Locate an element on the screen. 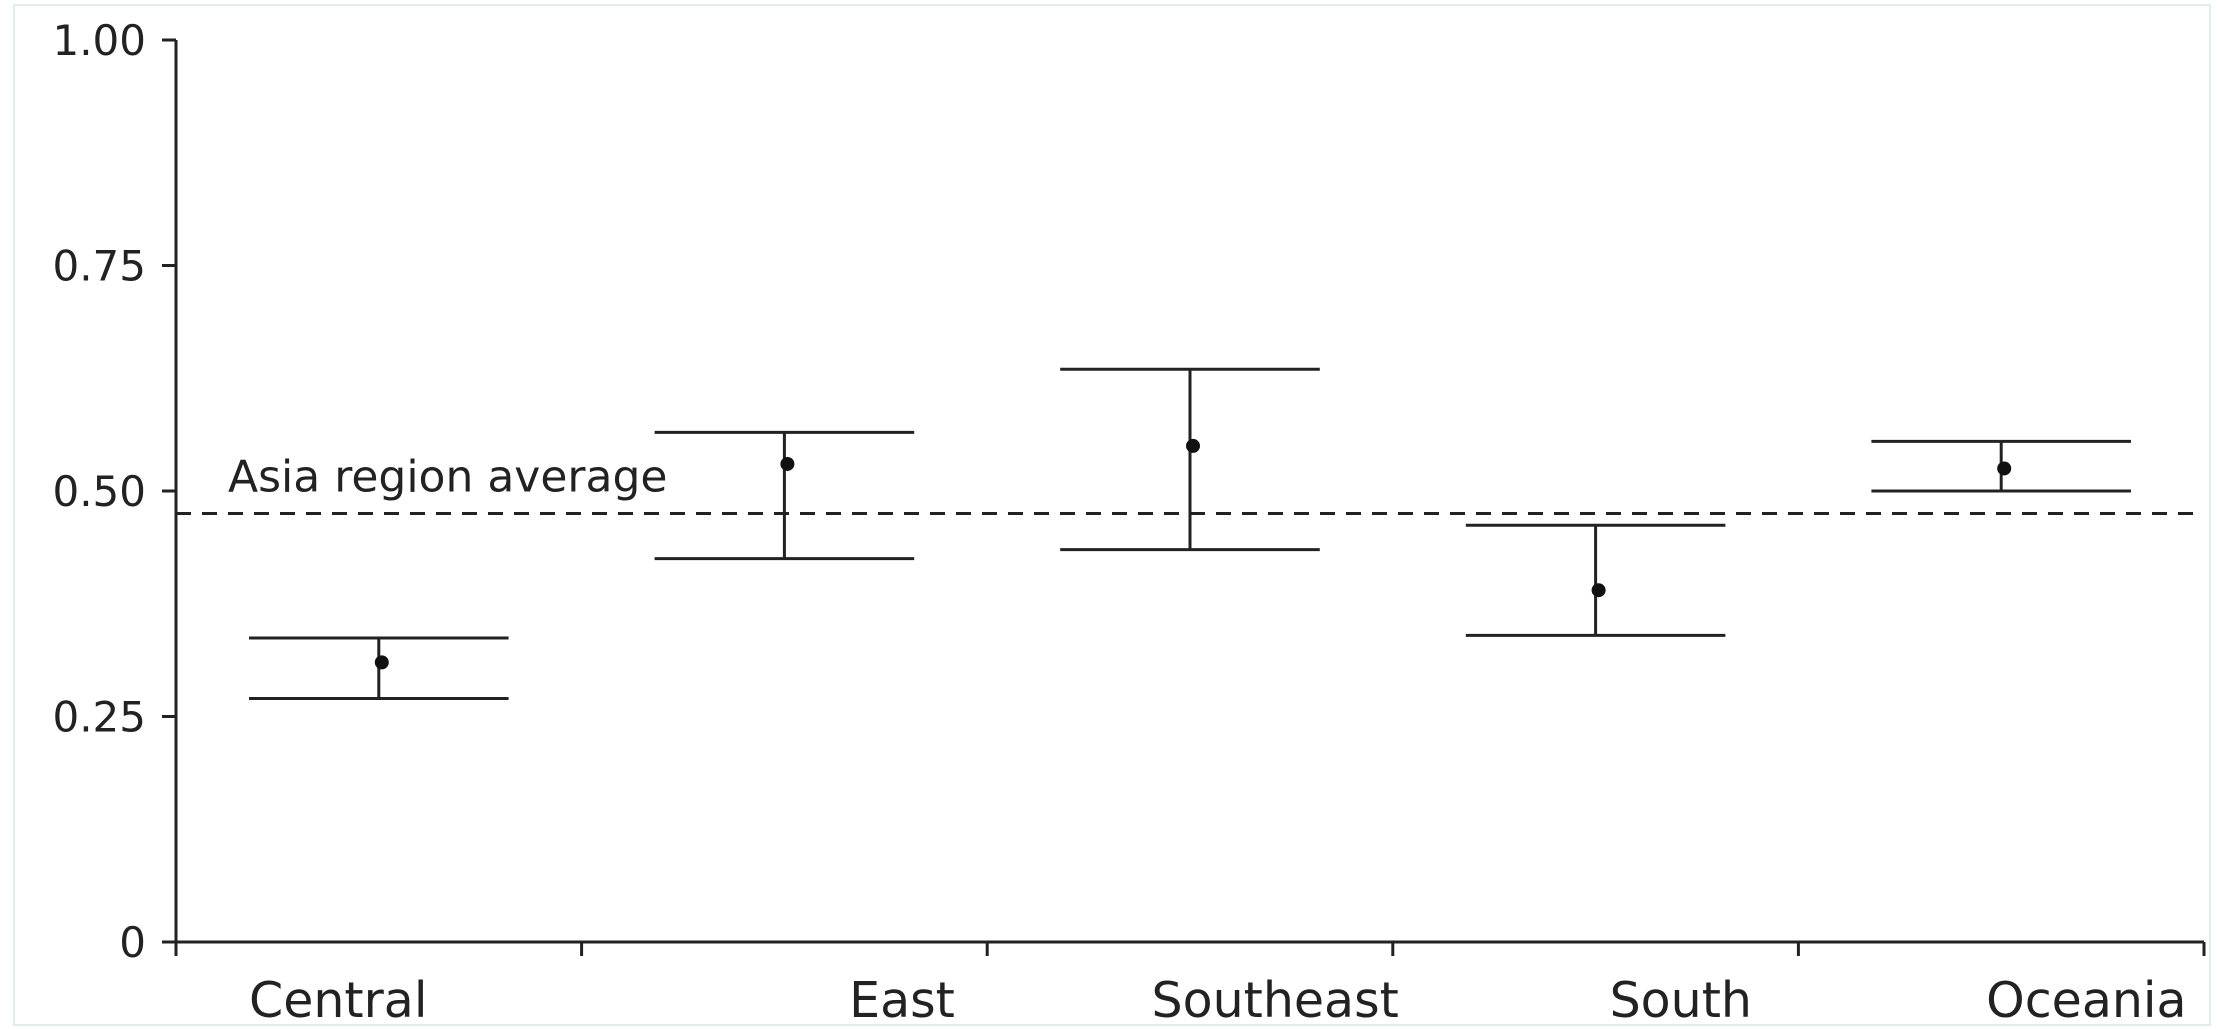  x-axis-ticks: Central East Southeast South Oceania is located at coordinates (1190, 985).